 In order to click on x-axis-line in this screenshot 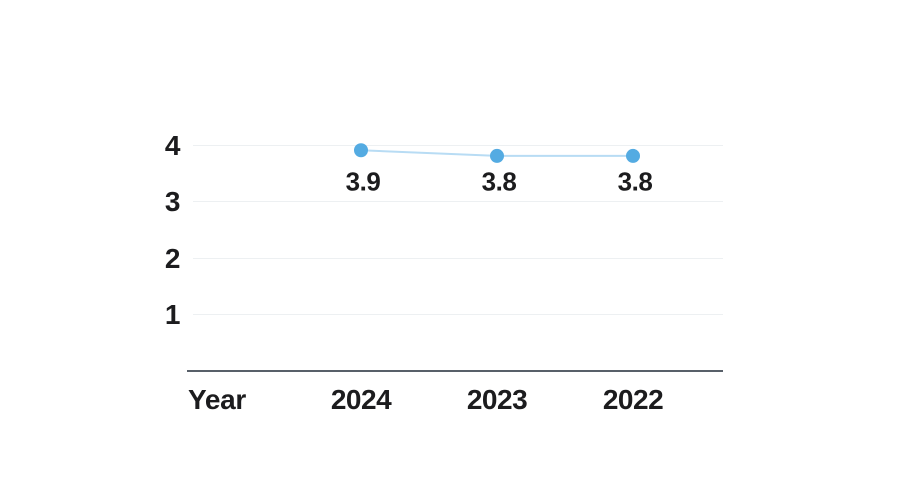, I will do `click(455, 371)`.